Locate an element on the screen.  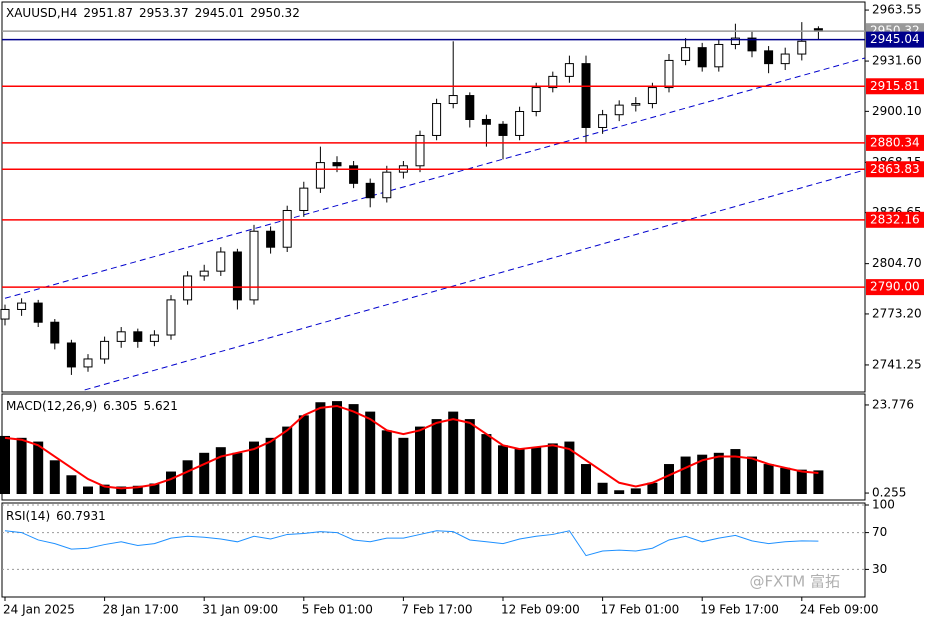
label-part: 6.305 is located at coordinates (120, 406).